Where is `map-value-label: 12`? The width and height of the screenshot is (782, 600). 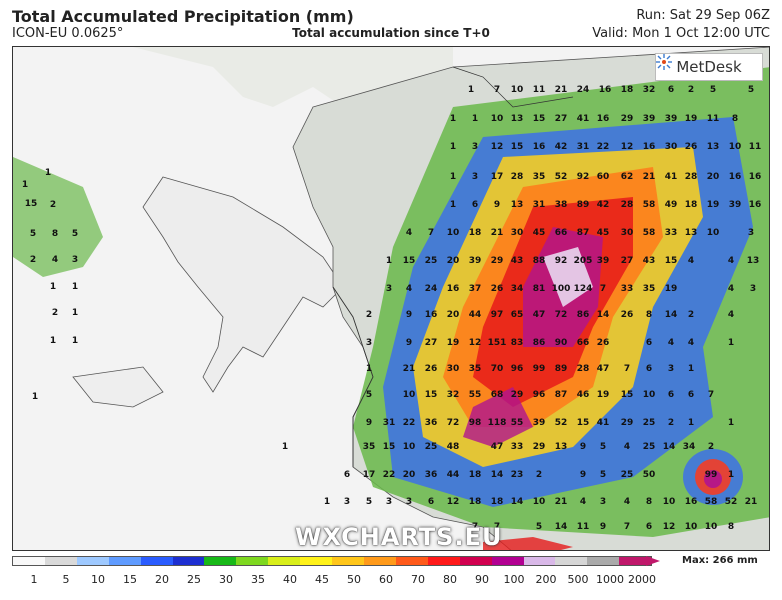
map-value-label: 12 is located at coordinates (475, 343).